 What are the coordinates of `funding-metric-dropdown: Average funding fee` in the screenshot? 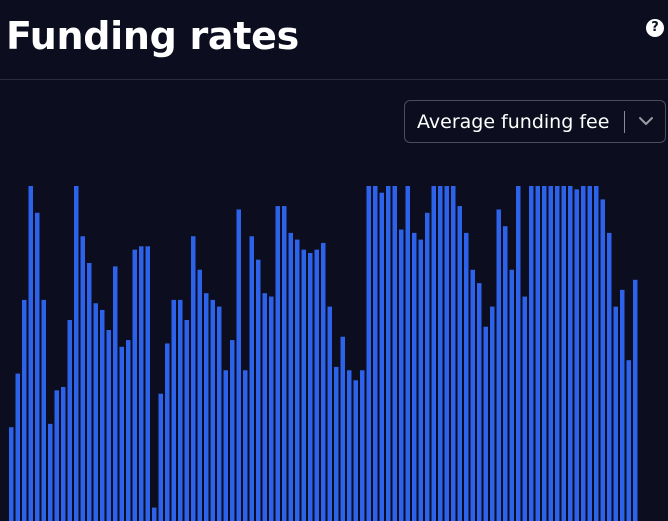 It's located at (535, 121).